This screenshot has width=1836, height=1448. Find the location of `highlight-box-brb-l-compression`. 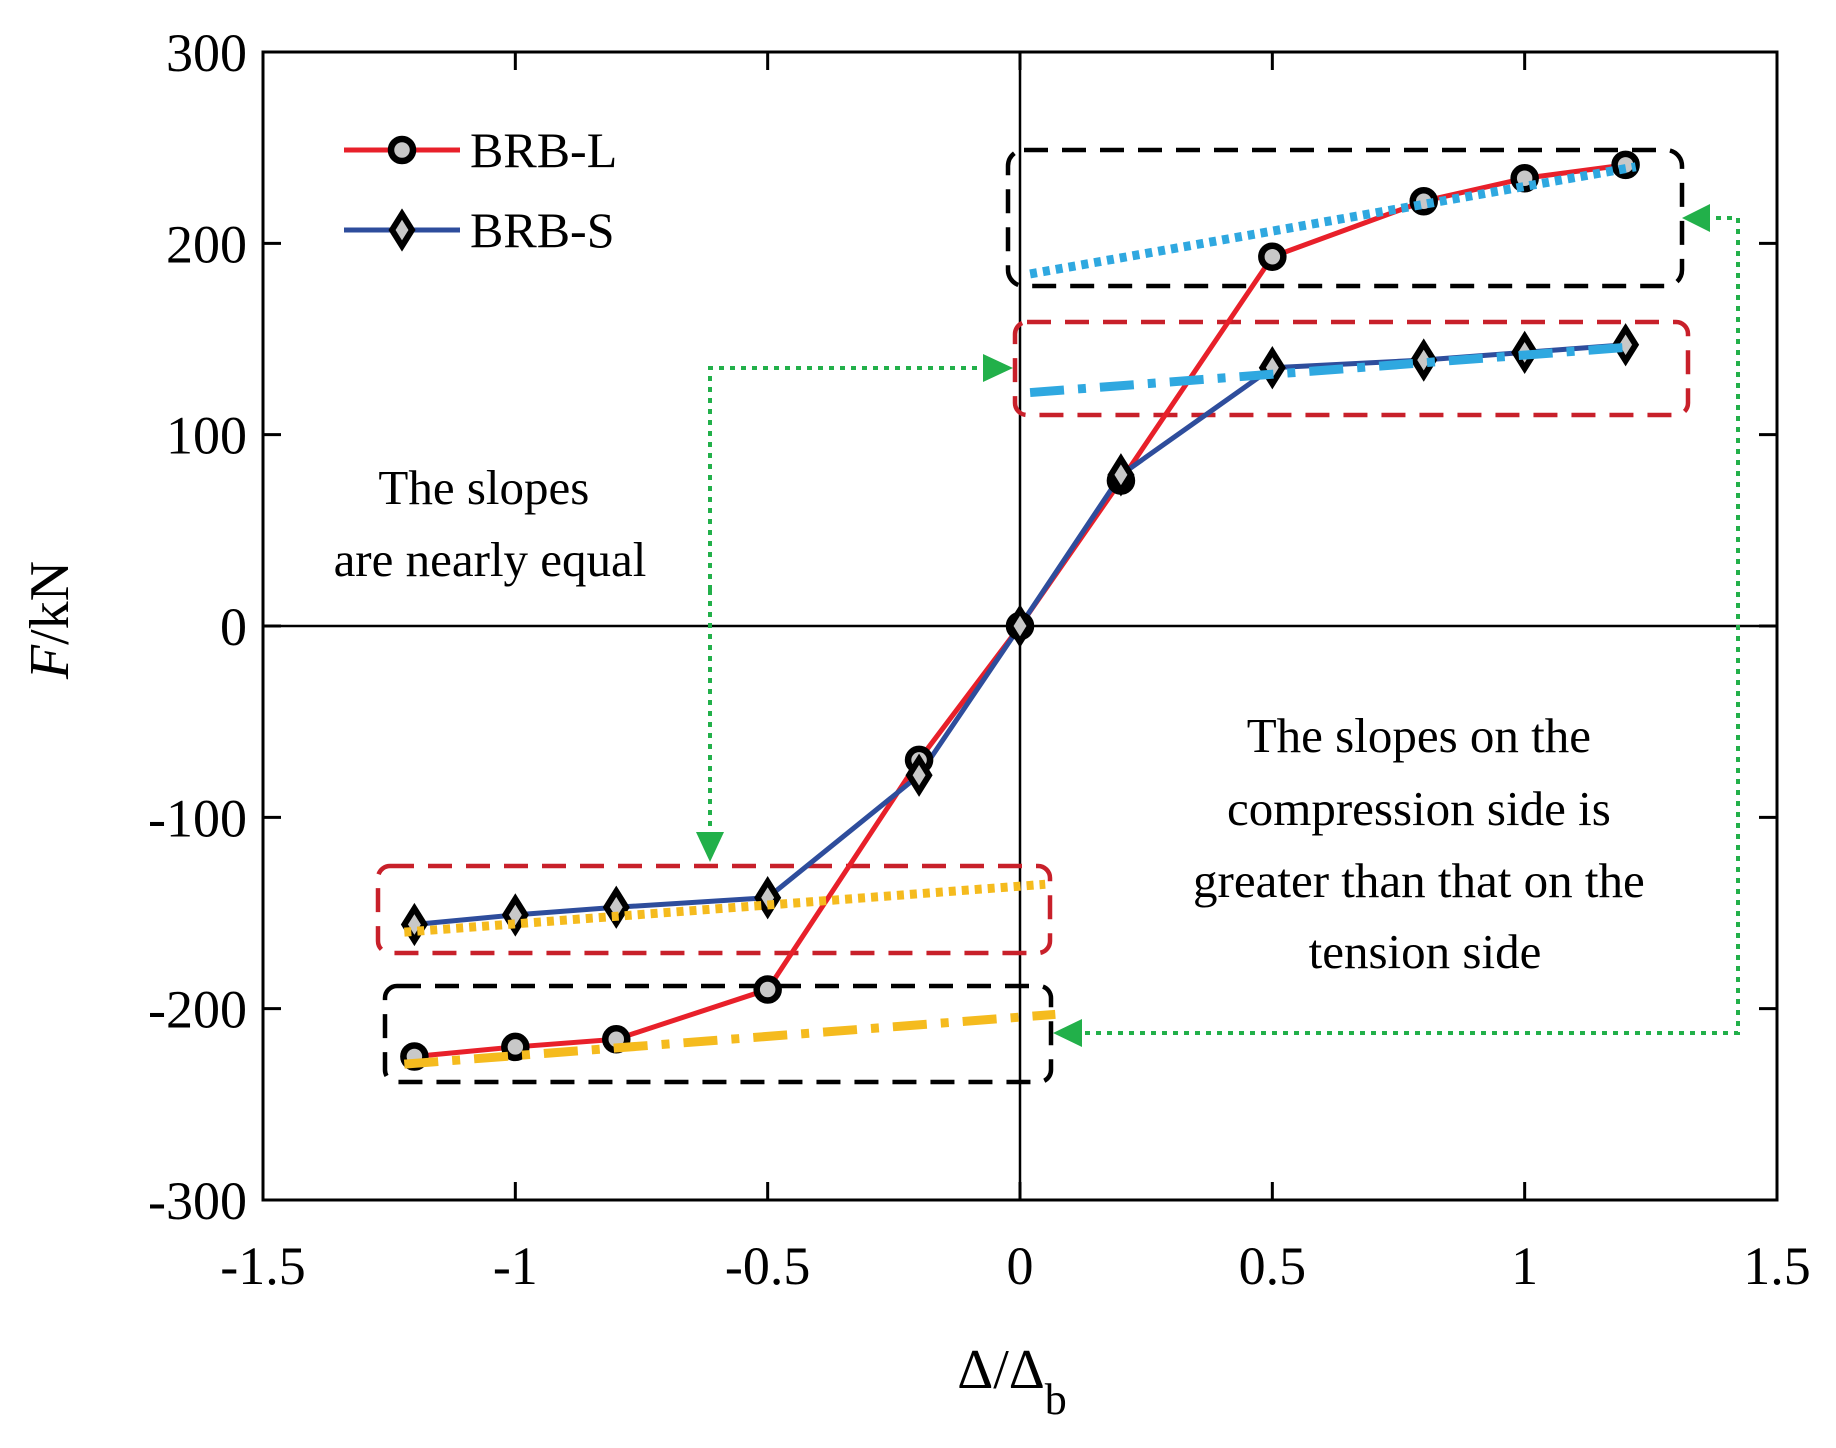

highlight-box-brb-l-compression is located at coordinates (718, 1034).